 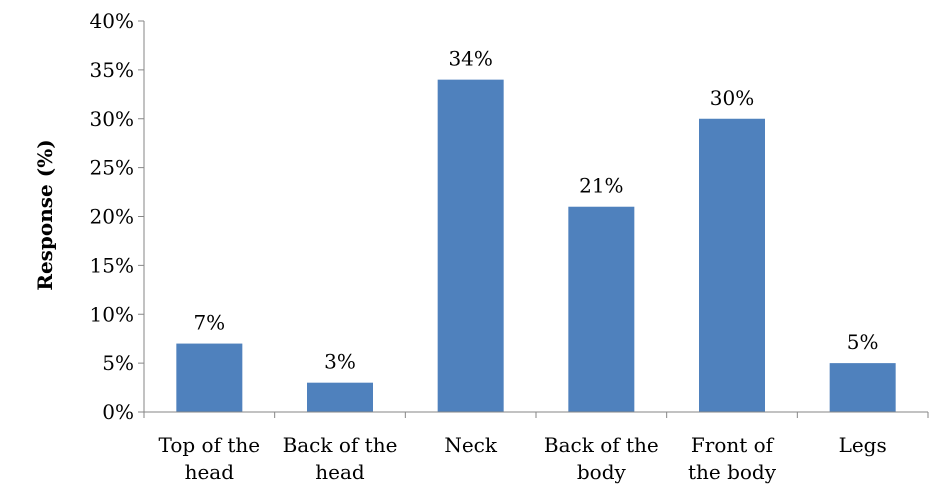 What do you see at coordinates (536, 415) in the screenshot?
I see `x-axis-ticks` at bounding box center [536, 415].